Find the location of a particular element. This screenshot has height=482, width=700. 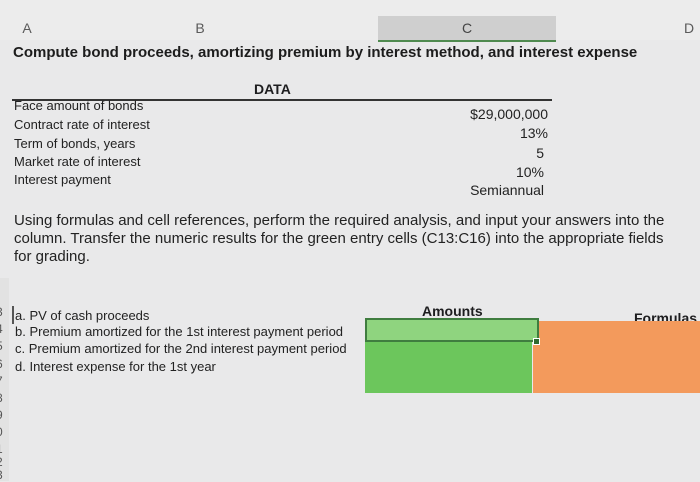

amount-entry-cells is located at coordinates (448, 366).